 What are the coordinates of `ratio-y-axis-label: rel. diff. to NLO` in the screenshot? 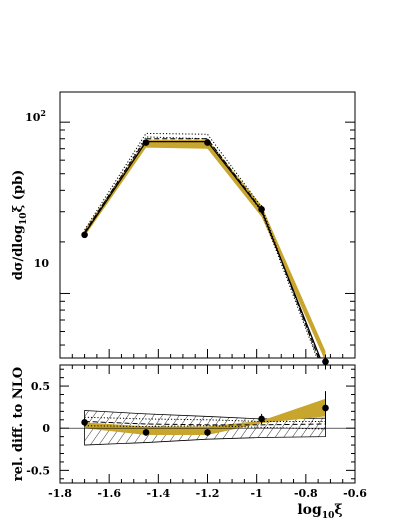 It's located at (18, 424).